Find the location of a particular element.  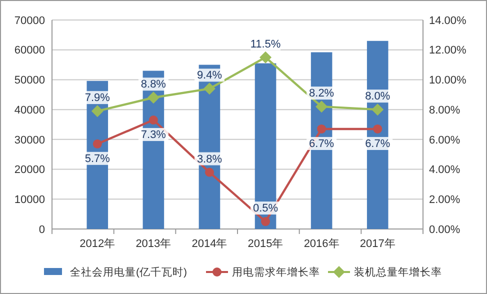

y-tick-label: 10000 is located at coordinates (29, 200).